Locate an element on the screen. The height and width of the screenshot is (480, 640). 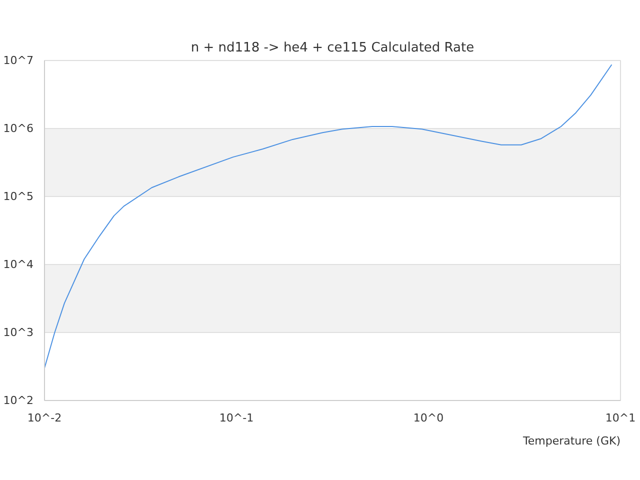
x-tick-label: 10^0 is located at coordinates (428, 418).